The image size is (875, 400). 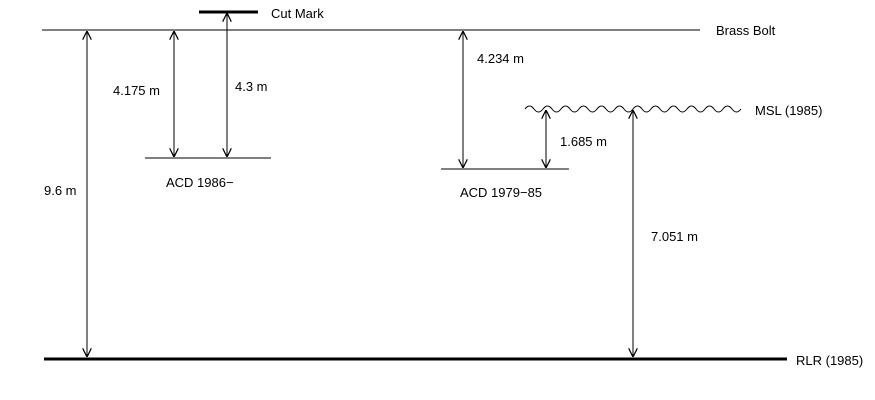 I want to click on msl-label: MSL (1985), so click(x=788, y=110).